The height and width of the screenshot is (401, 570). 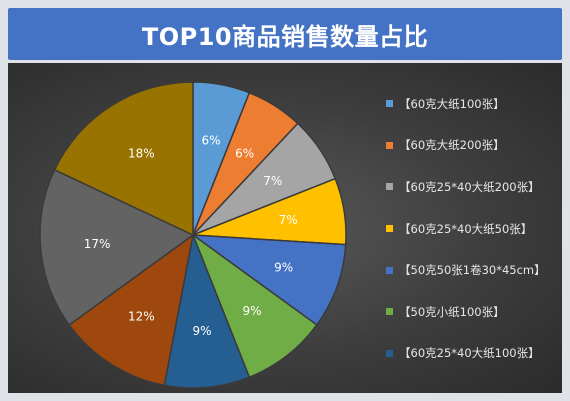 I want to click on chart-title: TOP10商品销售数量占比, so click(x=285, y=34).